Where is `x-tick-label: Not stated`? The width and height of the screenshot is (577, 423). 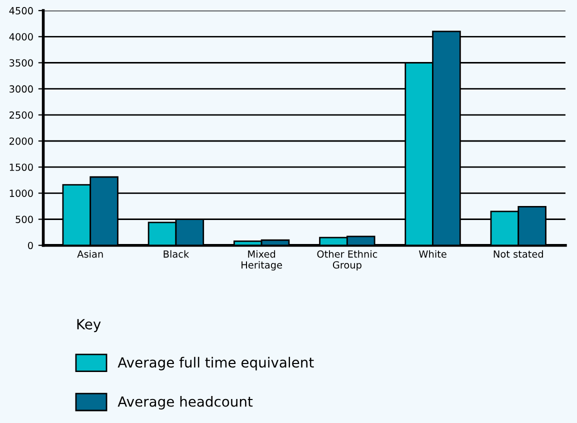
x-tick-label: Not stated is located at coordinates (518, 254).